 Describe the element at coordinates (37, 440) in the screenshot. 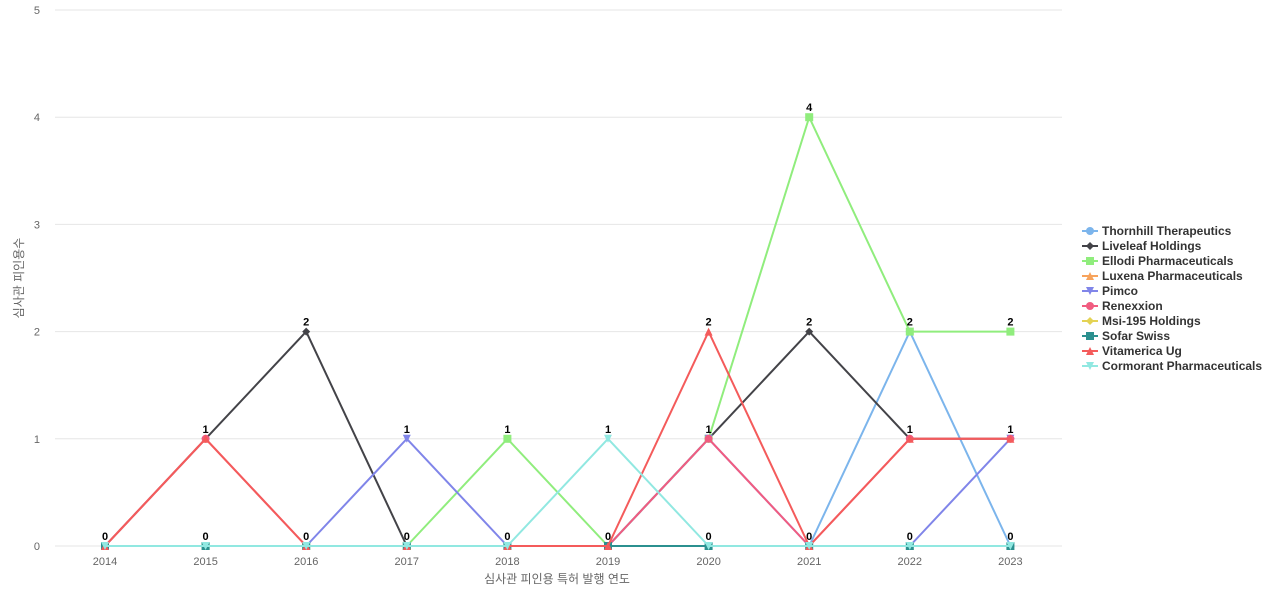

I see `y-tick-label: 1` at that location.